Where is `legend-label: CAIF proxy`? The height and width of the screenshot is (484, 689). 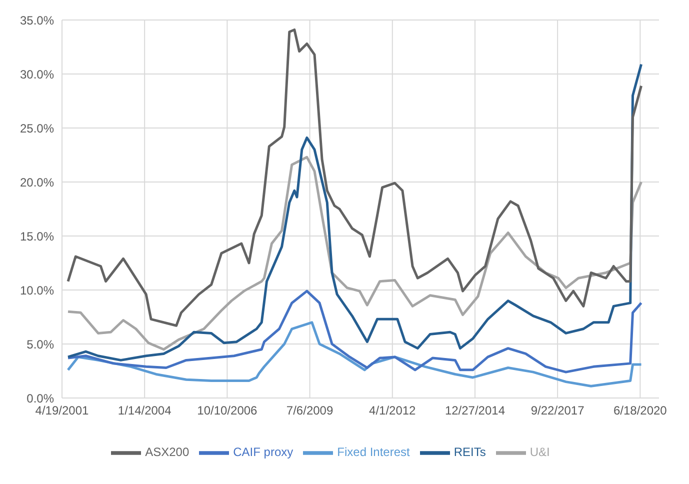
legend-label: CAIF proxy is located at coordinates (263, 452).